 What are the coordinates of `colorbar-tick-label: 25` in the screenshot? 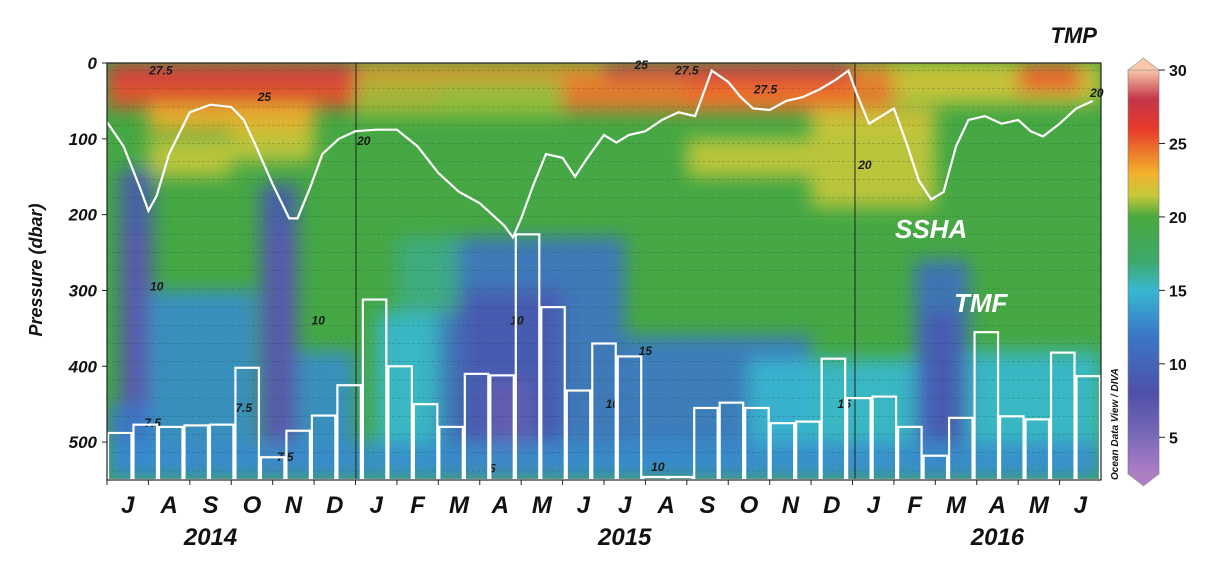 It's located at (1178, 144).